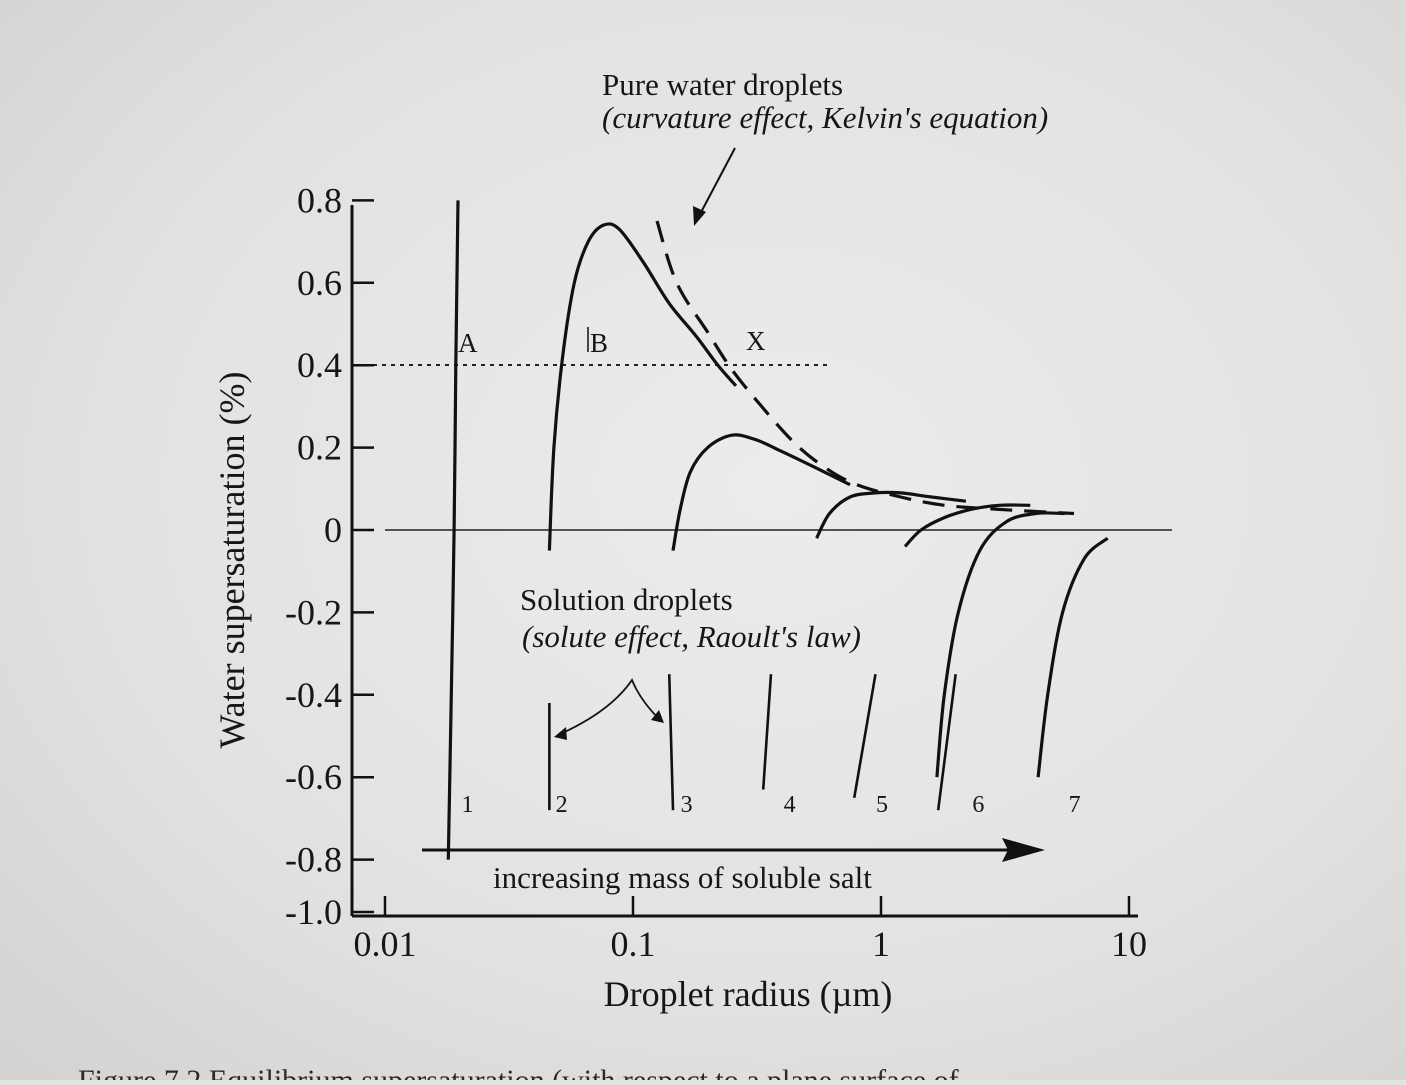 The height and width of the screenshot is (1085, 1406). What do you see at coordinates (232, 560) in the screenshot?
I see `y-axis-title: Water supersaturation (%)` at bounding box center [232, 560].